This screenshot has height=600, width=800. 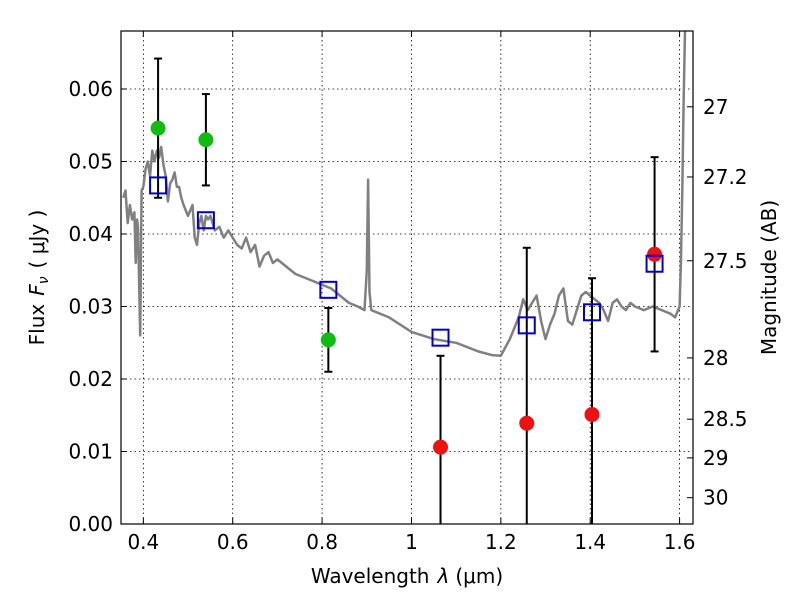 I want to click on y-tick-label: 0.04, so click(x=90, y=234).